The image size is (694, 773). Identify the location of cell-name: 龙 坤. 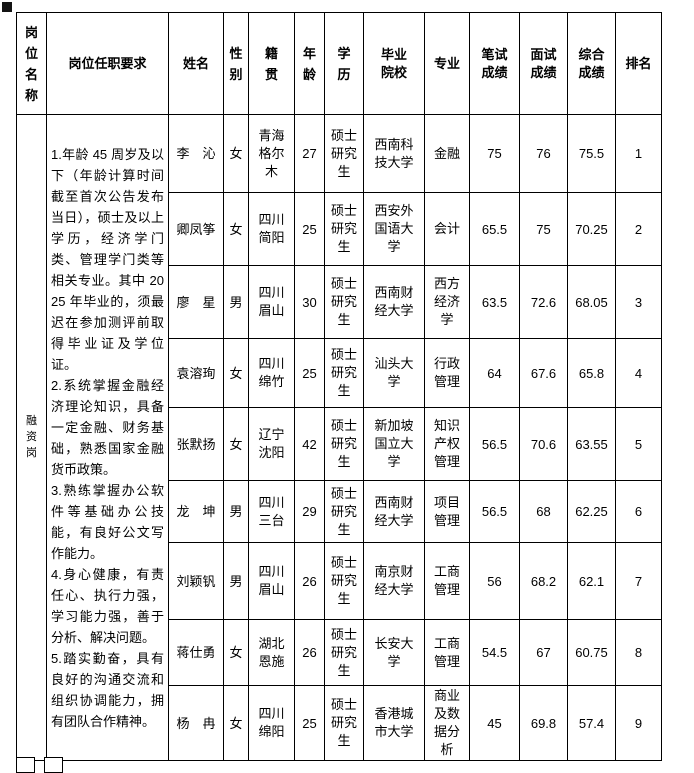
(196, 511).